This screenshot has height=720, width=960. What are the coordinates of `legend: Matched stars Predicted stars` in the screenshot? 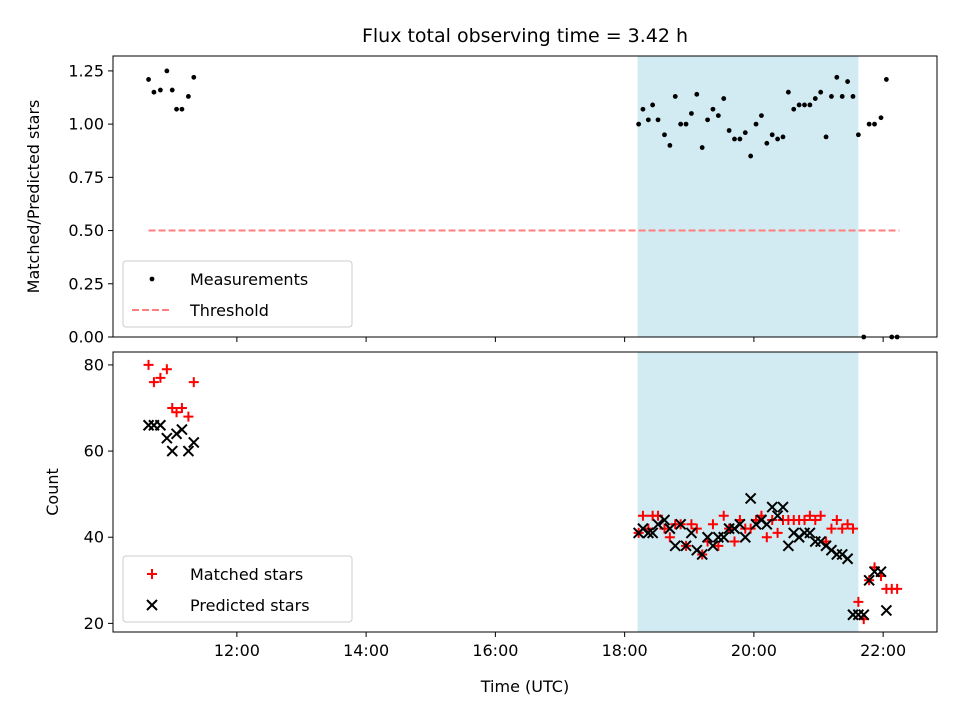 It's located at (237, 589).